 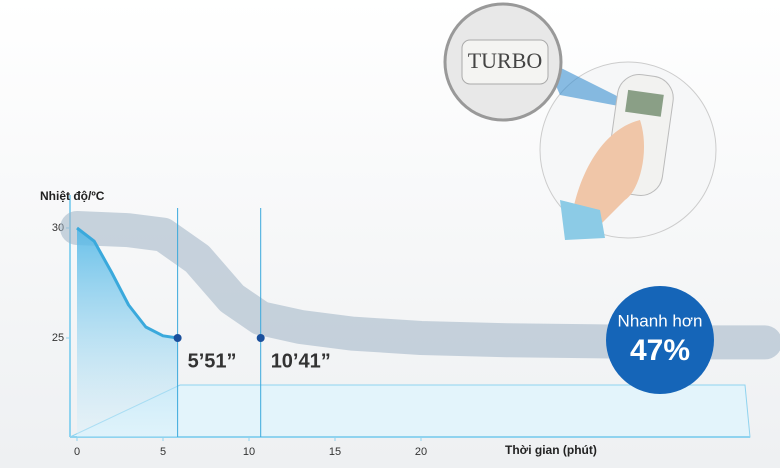 What do you see at coordinates (335, 452) in the screenshot?
I see `x-tick-label: 15` at bounding box center [335, 452].